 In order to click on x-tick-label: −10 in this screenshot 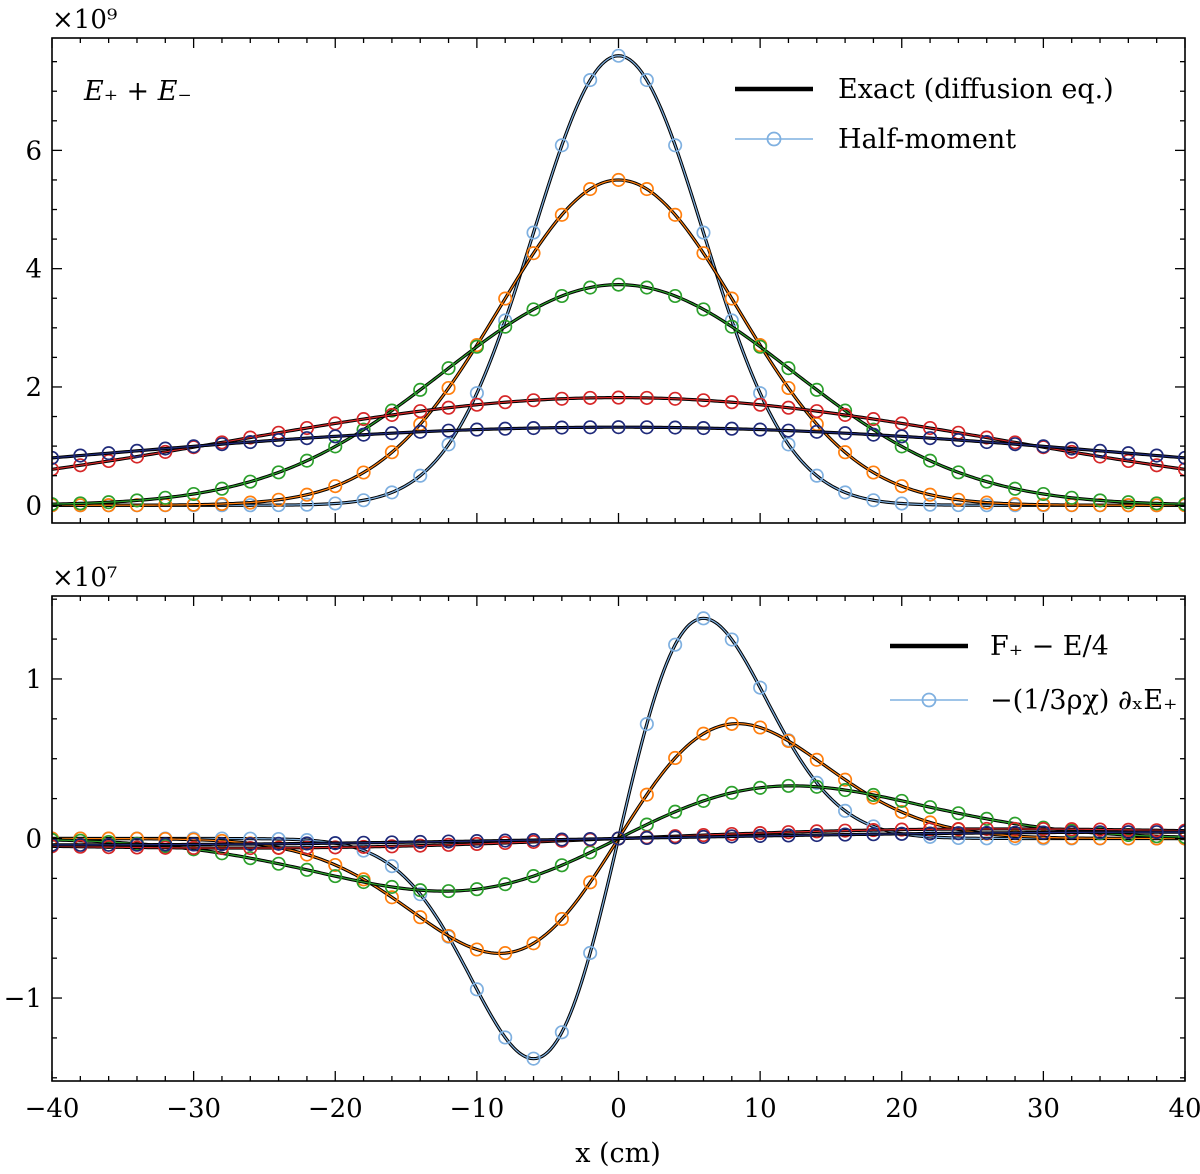, I will do `click(476, 1109)`.